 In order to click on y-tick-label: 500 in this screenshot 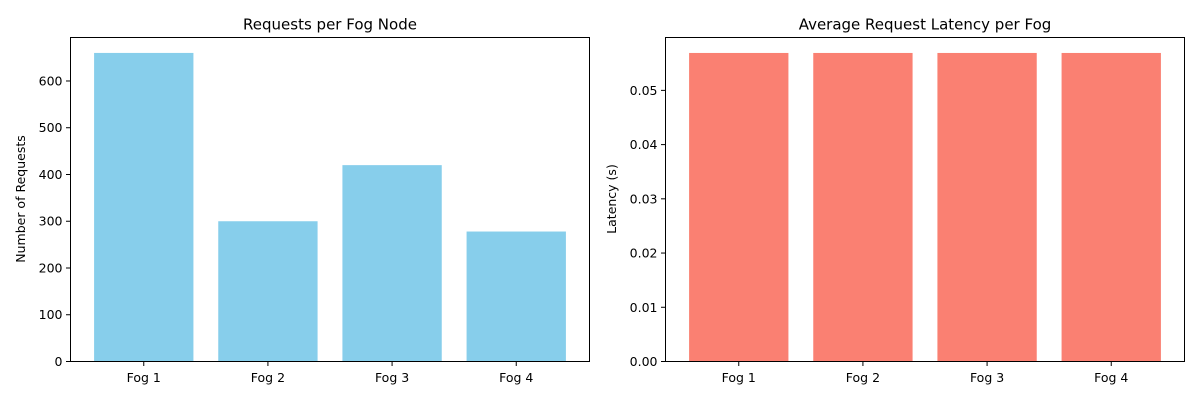, I will do `click(51, 127)`.